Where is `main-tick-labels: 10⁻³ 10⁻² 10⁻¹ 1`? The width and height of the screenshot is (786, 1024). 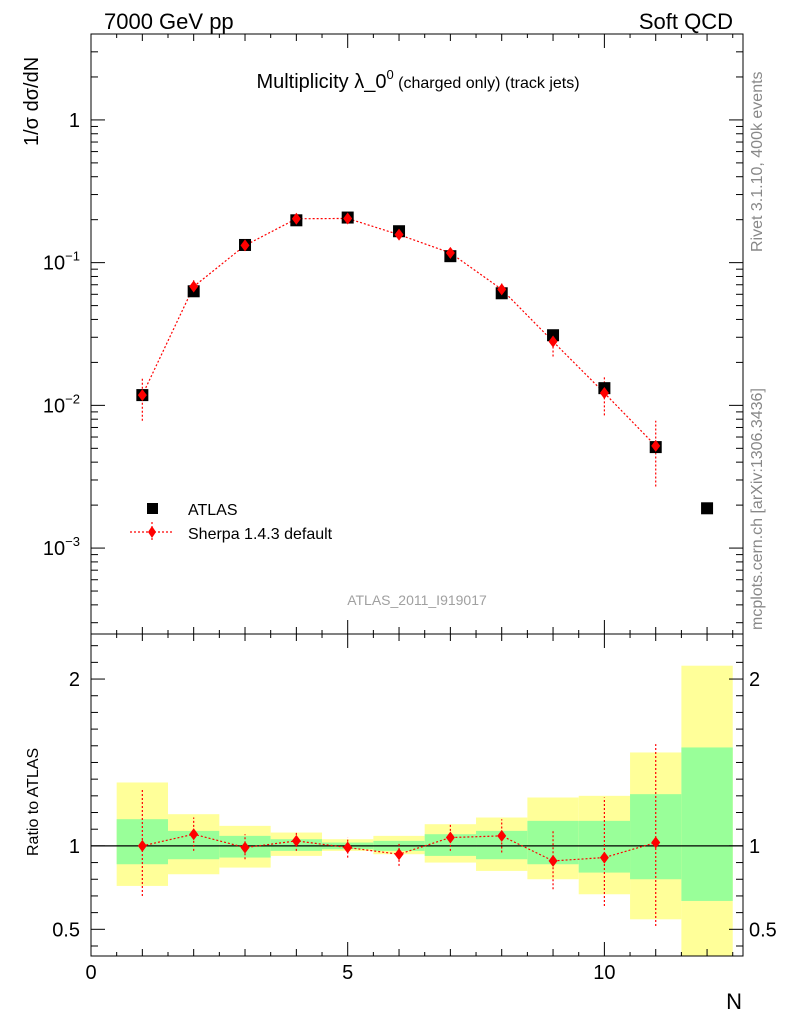
main-tick-labels: 10⁻³ 10⁻² 10⁻¹ 1 is located at coordinates (61, 335).